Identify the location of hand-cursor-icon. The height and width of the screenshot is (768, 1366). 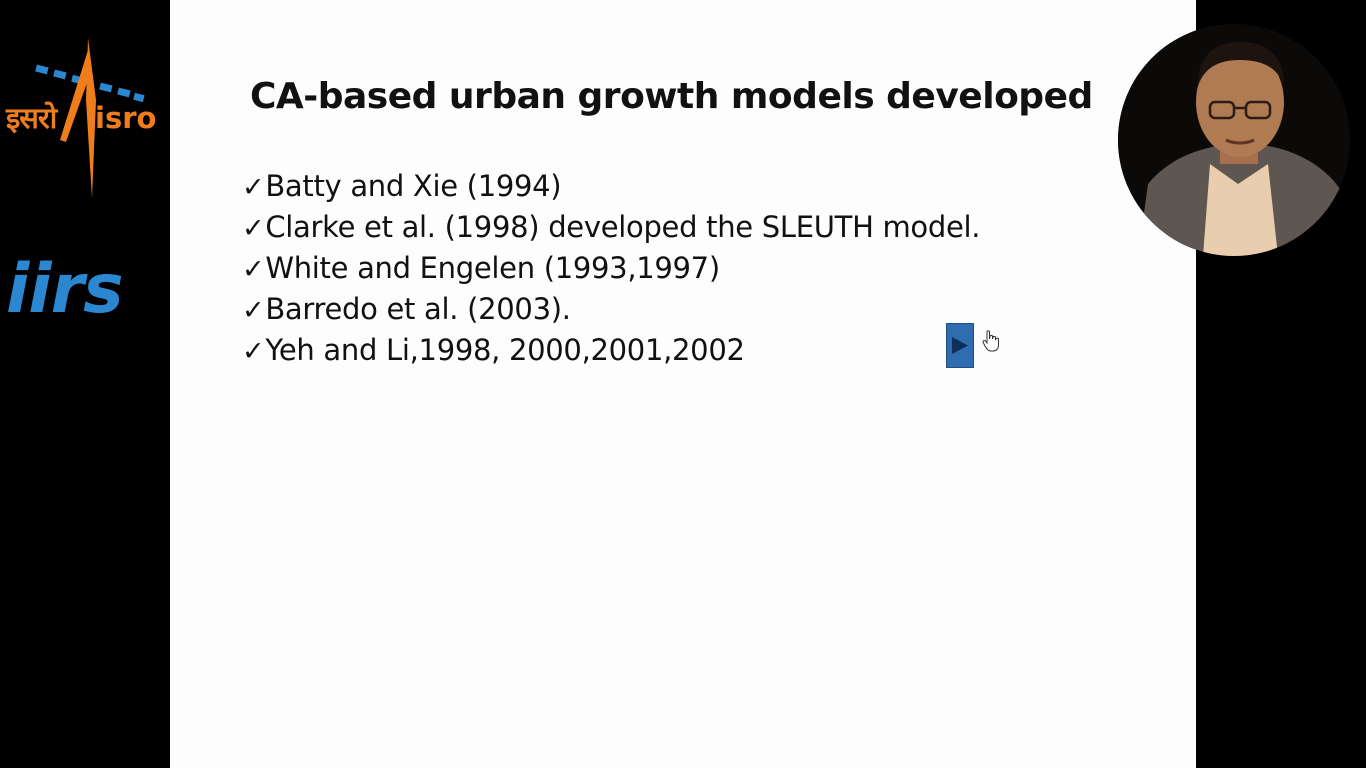
(990, 341).